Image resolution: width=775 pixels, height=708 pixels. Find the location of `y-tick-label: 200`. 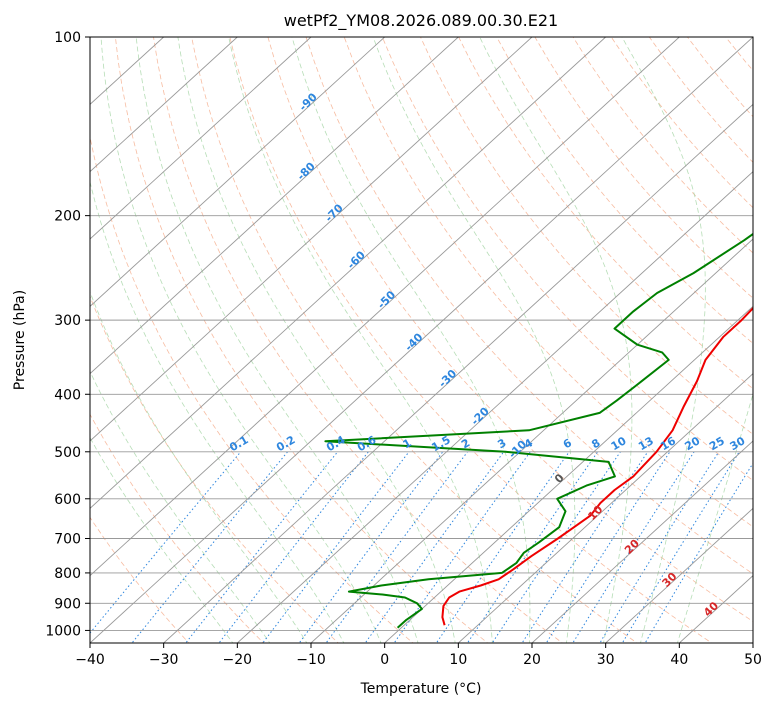

y-tick-label: 200 is located at coordinates (67, 217).